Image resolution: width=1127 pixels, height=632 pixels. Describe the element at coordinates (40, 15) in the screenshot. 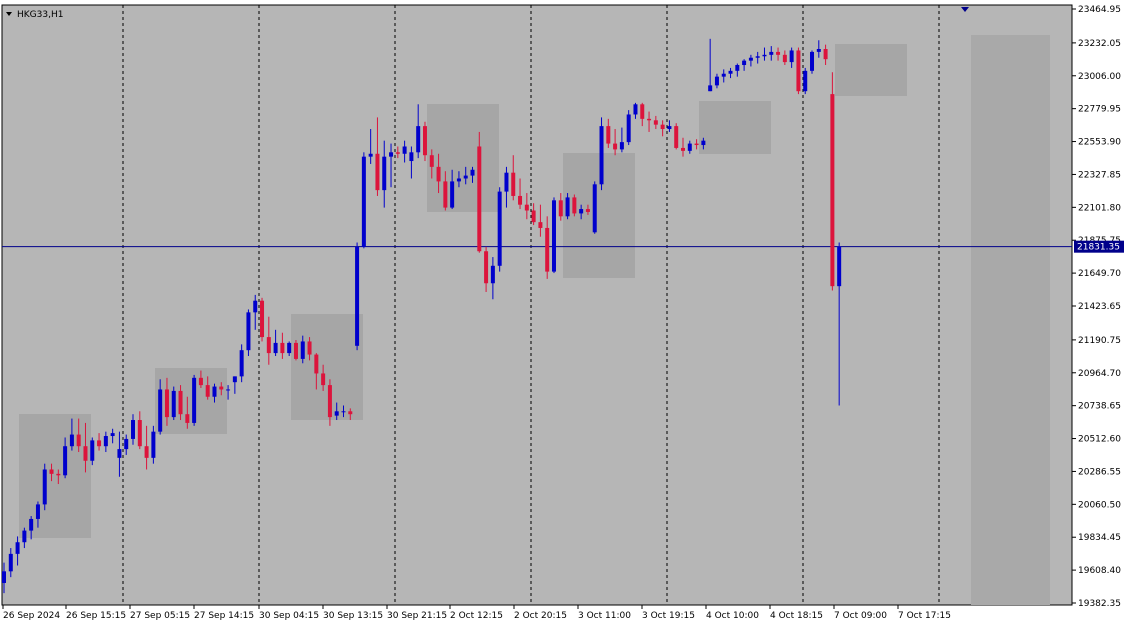

I see `symbol-label-text: HKG33,H1` at that location.